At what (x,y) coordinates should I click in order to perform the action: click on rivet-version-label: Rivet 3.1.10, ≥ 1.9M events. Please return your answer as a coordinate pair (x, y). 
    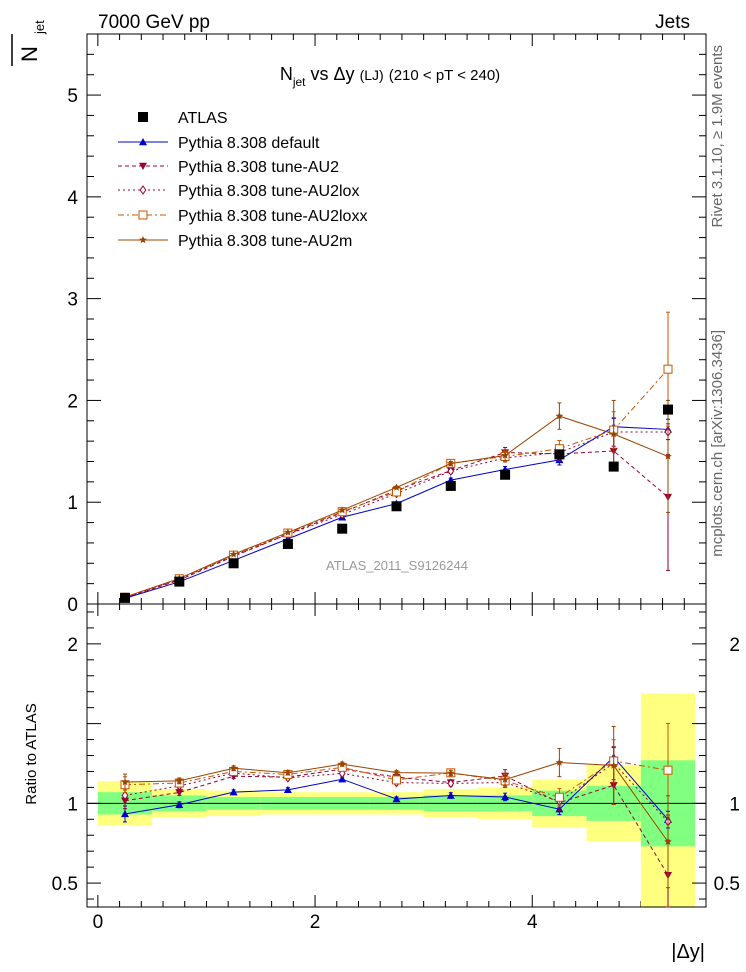
    Looking at the image, I should click on (717, 136).